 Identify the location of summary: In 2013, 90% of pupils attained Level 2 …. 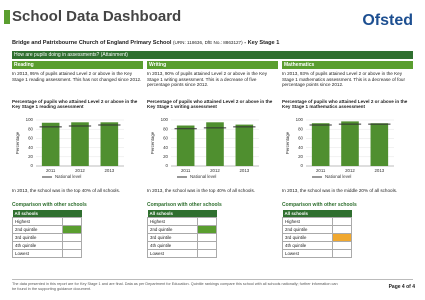
(207, 79).